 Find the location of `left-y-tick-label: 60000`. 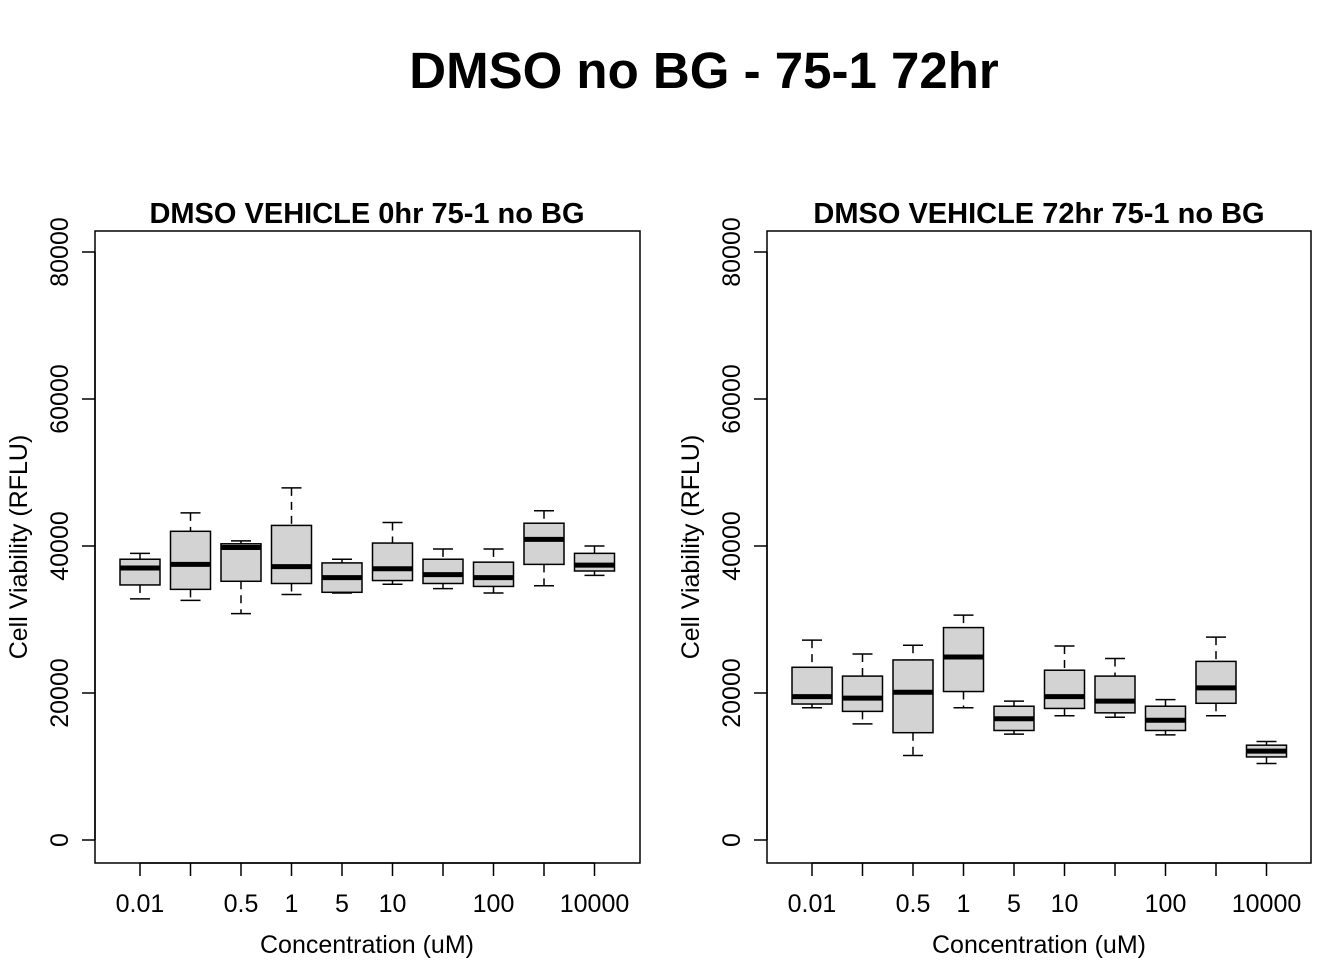

left-y-tick-label: 60000 is located at coordinates (60, 399).